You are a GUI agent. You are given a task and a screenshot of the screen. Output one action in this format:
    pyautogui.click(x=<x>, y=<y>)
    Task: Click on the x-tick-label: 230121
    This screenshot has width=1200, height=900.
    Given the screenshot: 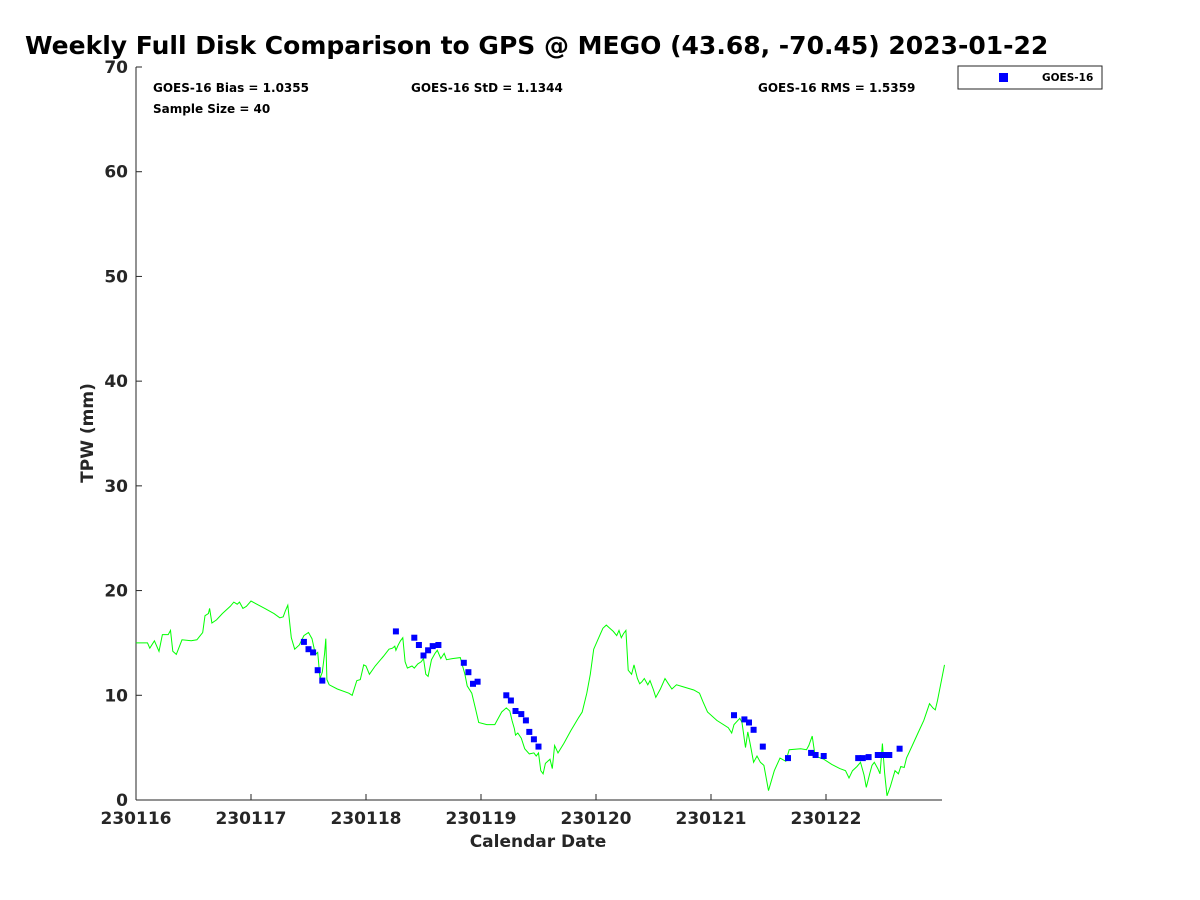 What is the action you would take?
    pyautogui.click(x=711, y=819)
    